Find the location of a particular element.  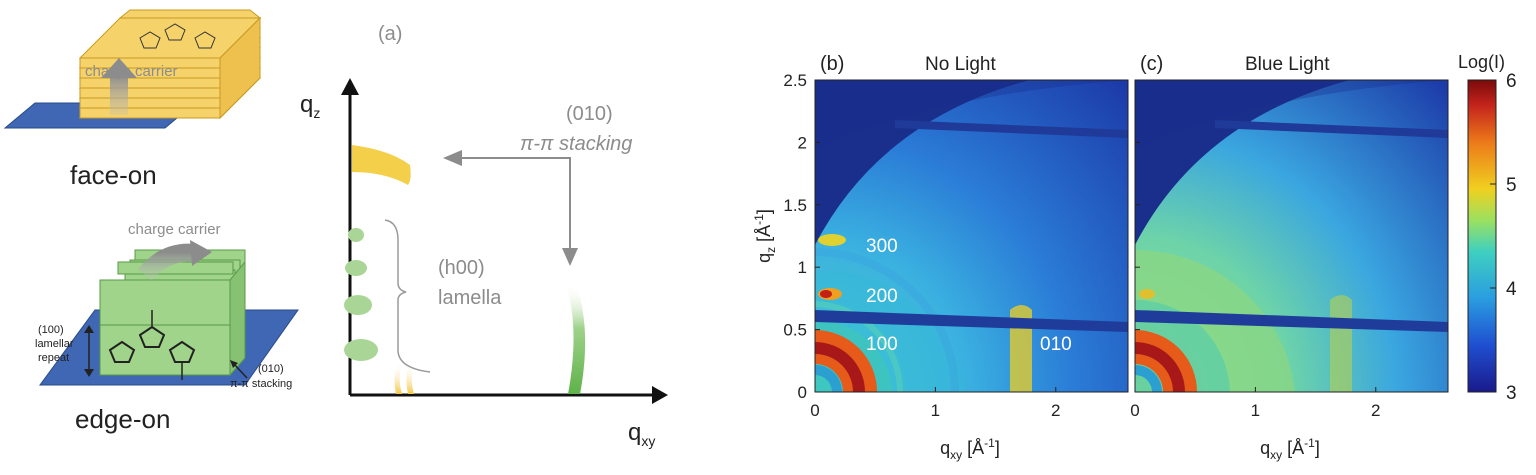

y-tick-label: 1.5 is located at coordinates (795, 205).